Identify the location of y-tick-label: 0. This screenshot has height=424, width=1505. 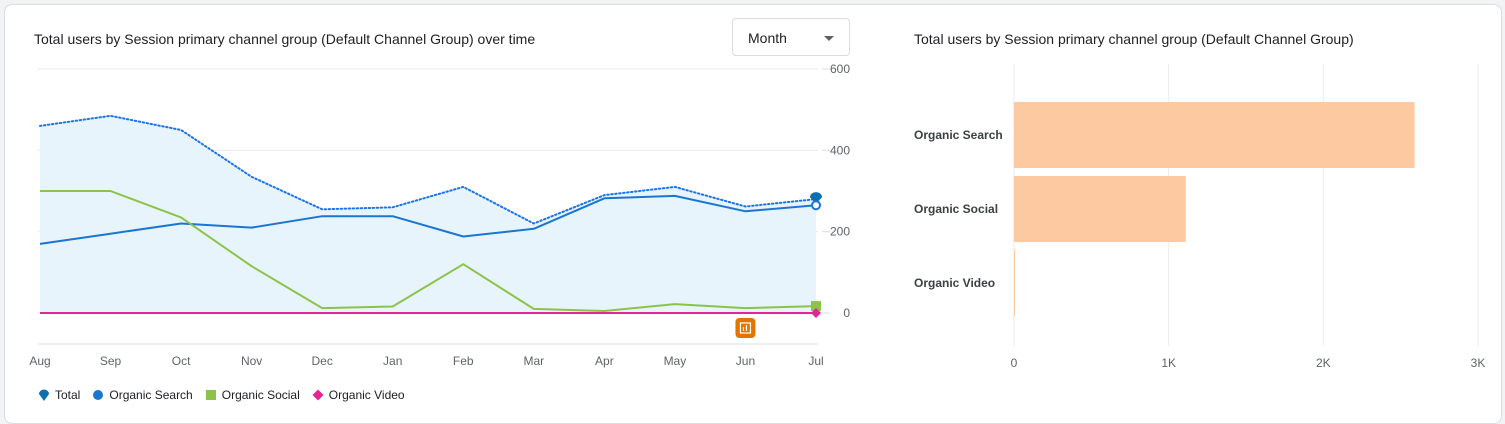
(846, 313).